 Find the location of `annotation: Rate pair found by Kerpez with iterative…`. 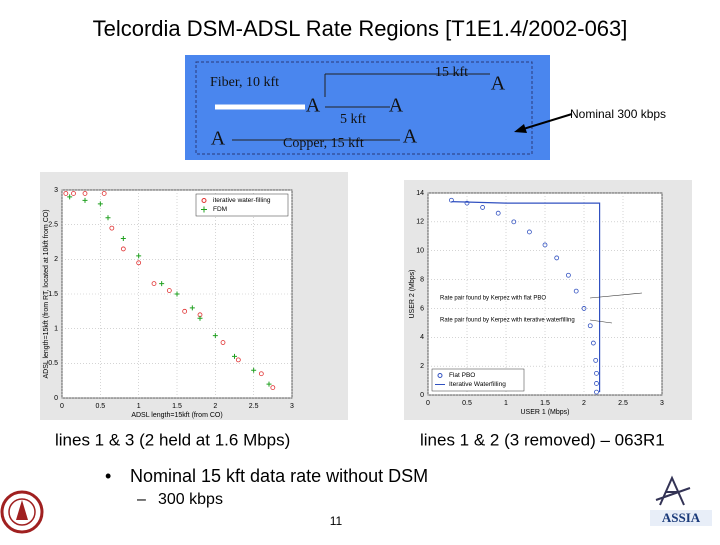

annotation: Rate pair found by Kerpez with iterative… is located at coordinates (507, 321).